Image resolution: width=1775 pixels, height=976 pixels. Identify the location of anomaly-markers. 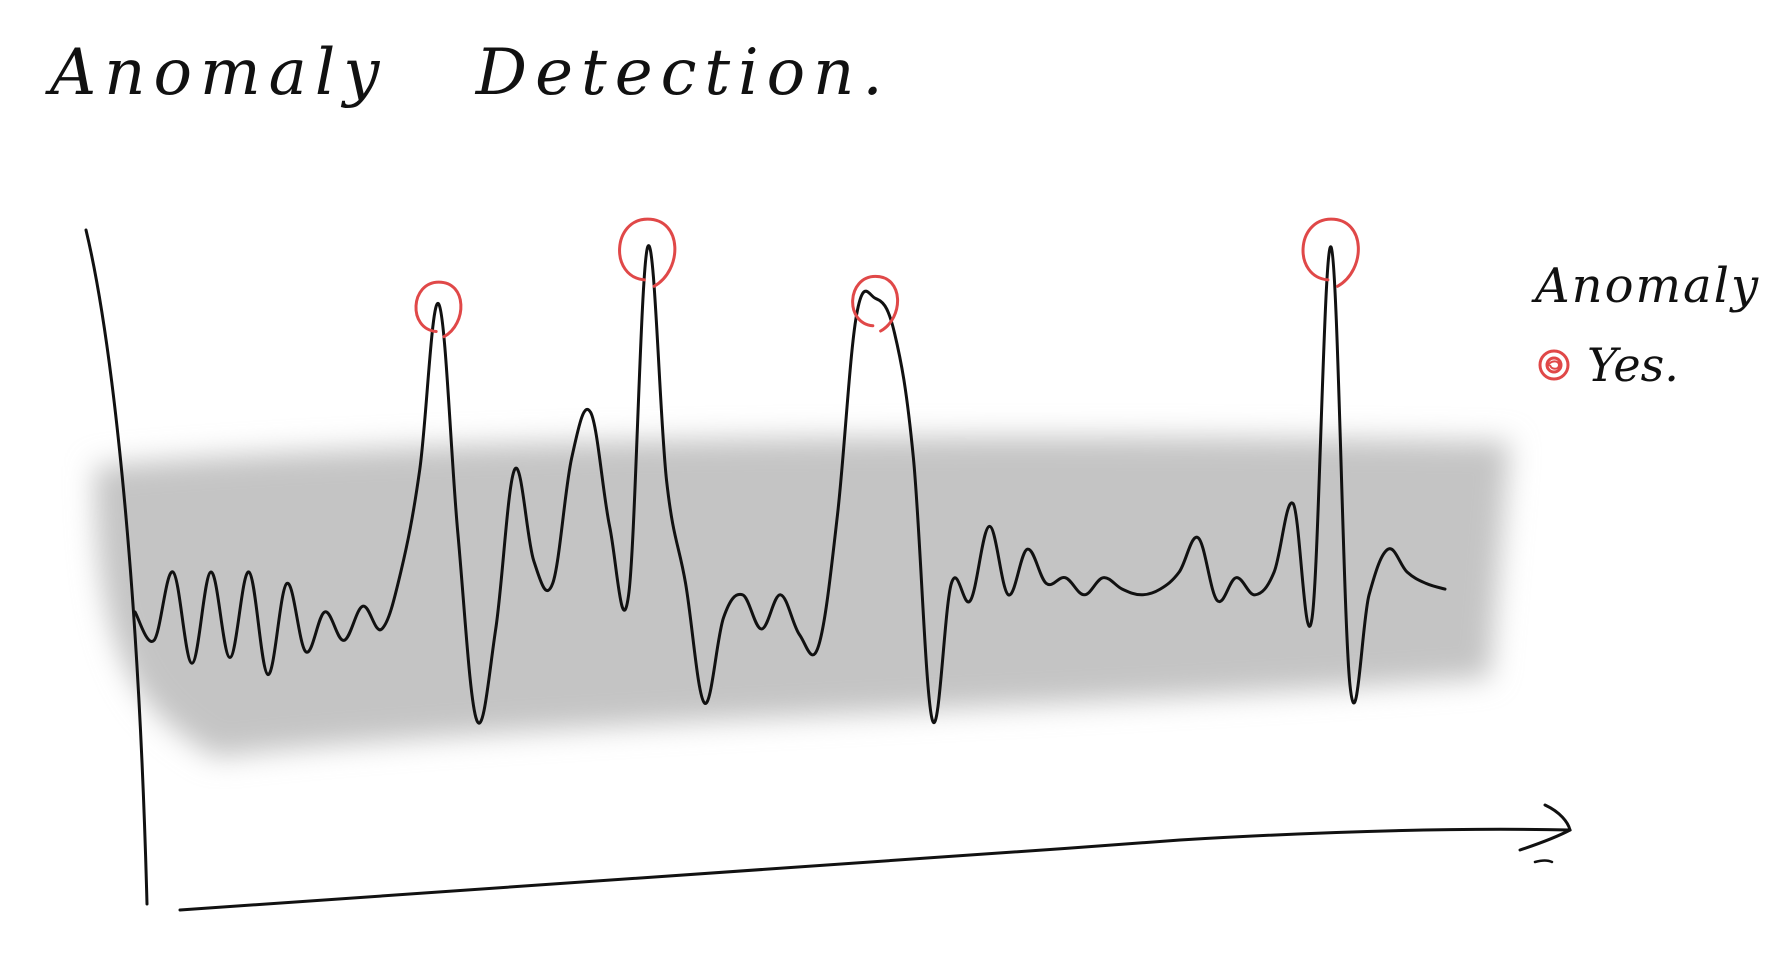
(887, 278).